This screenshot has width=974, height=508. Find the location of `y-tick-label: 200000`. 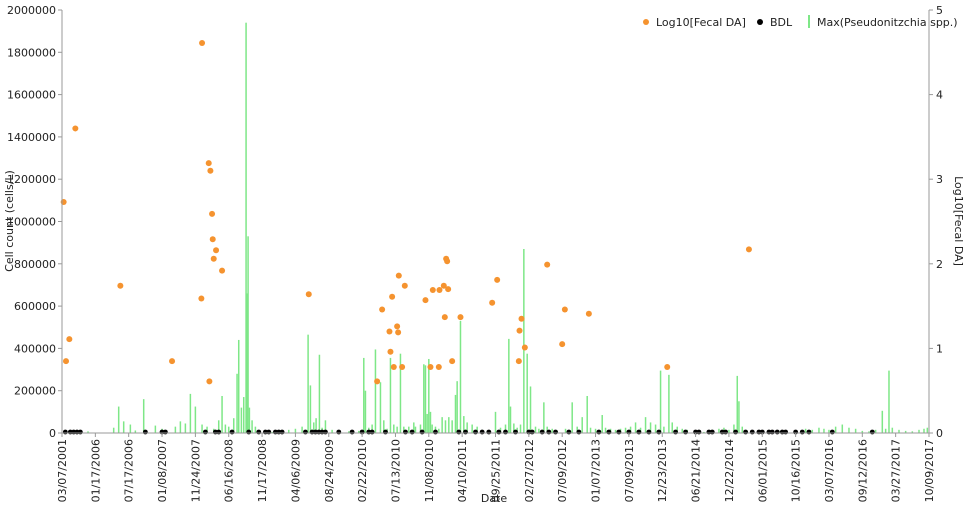

y-tick-label: 200000 is located at coordinates (35, 391).